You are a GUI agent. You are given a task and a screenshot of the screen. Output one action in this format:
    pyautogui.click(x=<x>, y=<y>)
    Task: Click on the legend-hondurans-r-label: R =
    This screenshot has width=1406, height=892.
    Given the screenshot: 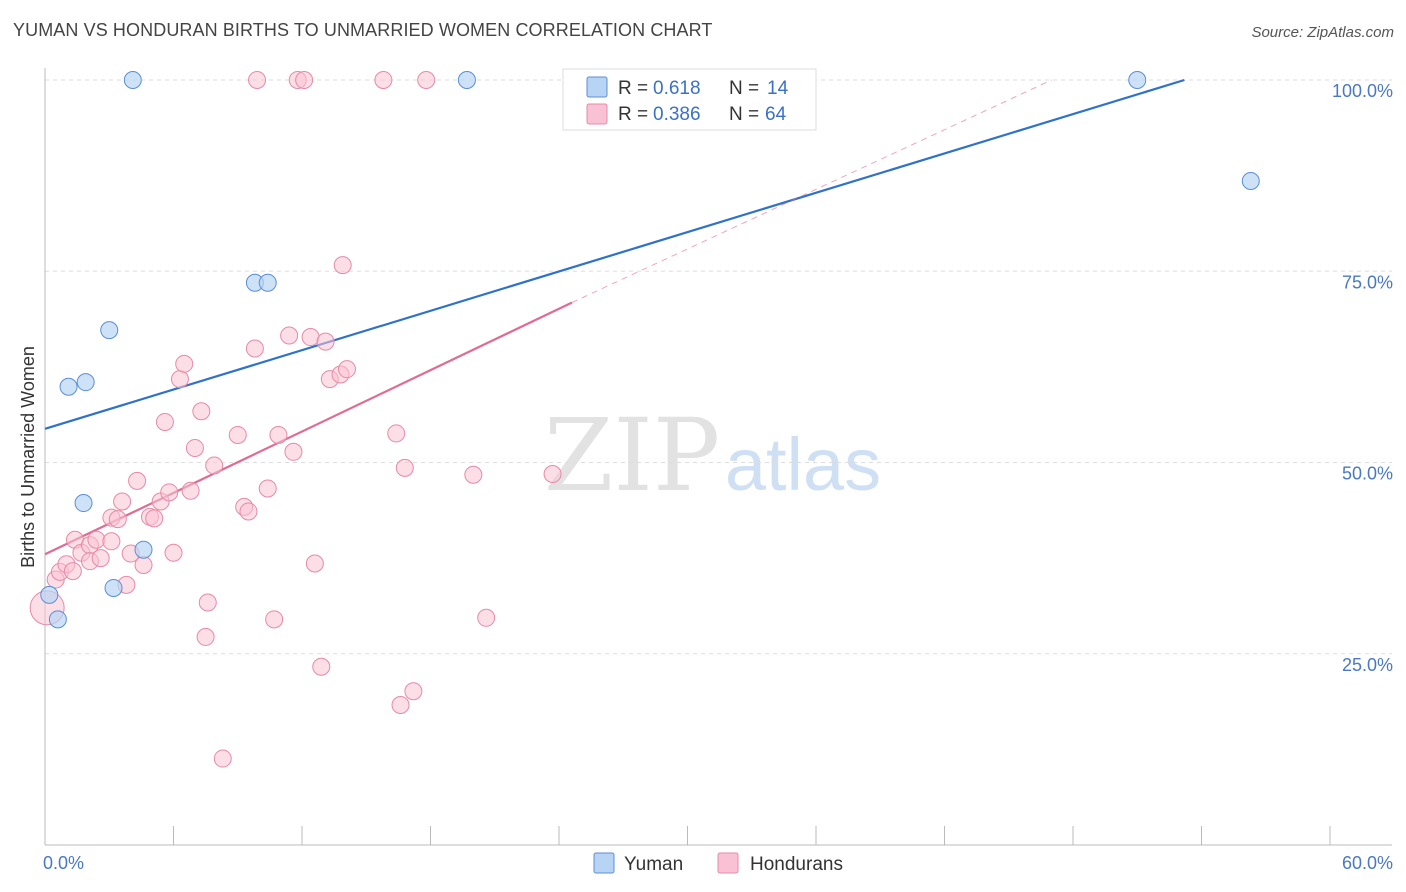 What is the action you would take?
    pyautogui.click(x=633, y=114)
    